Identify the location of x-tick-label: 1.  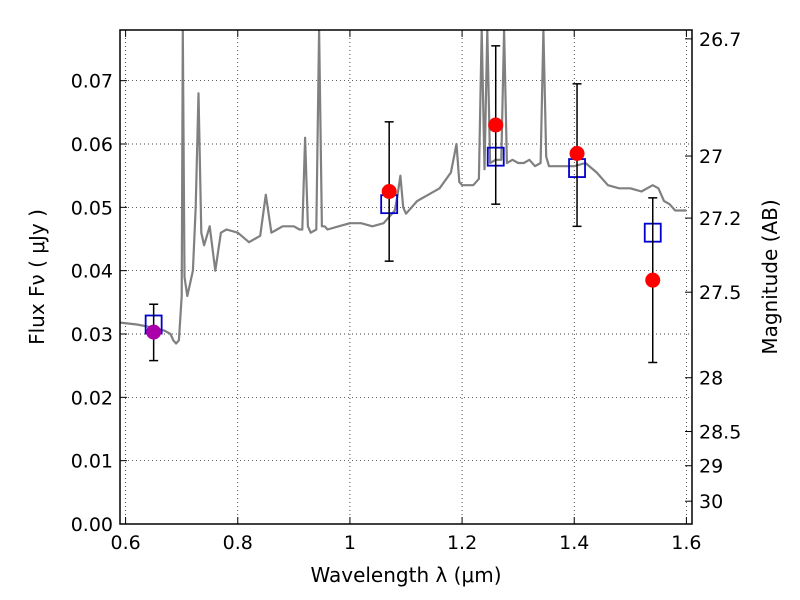
(350, 543).